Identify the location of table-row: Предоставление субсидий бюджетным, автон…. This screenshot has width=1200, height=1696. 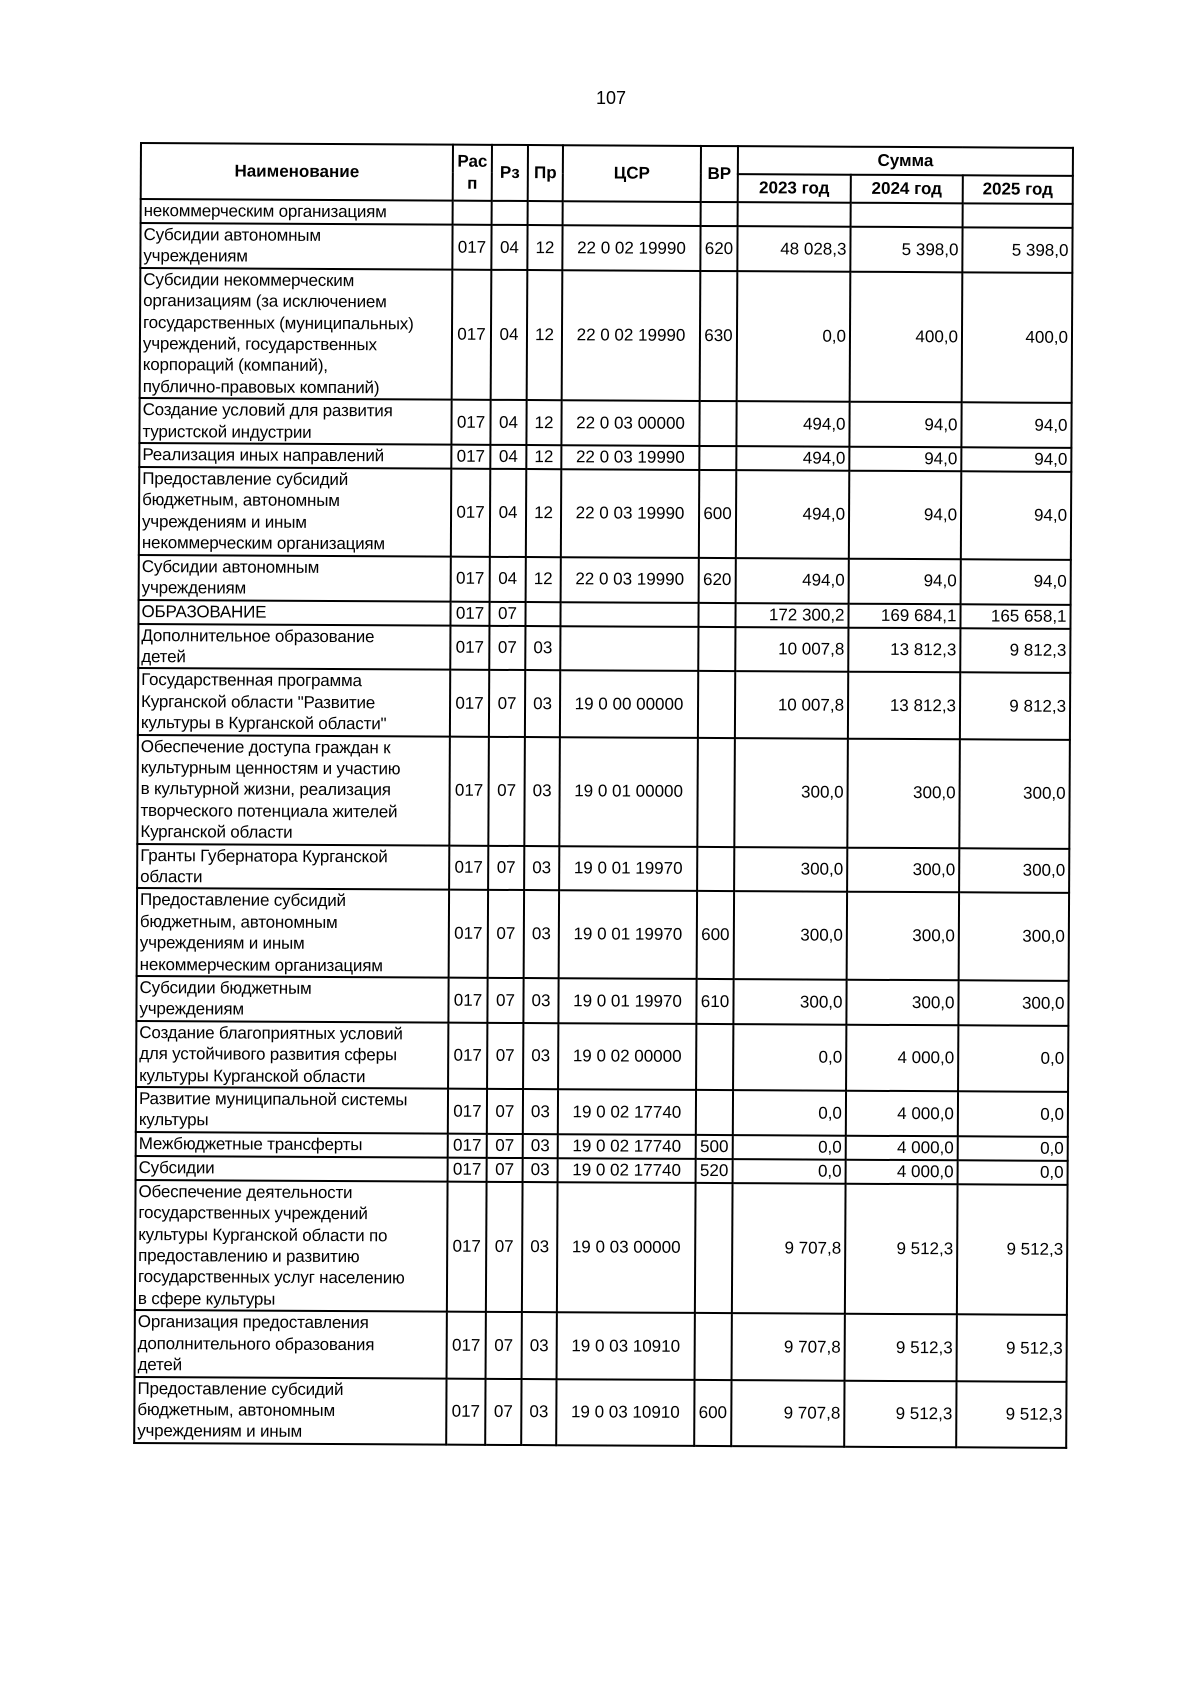
(605, 513).